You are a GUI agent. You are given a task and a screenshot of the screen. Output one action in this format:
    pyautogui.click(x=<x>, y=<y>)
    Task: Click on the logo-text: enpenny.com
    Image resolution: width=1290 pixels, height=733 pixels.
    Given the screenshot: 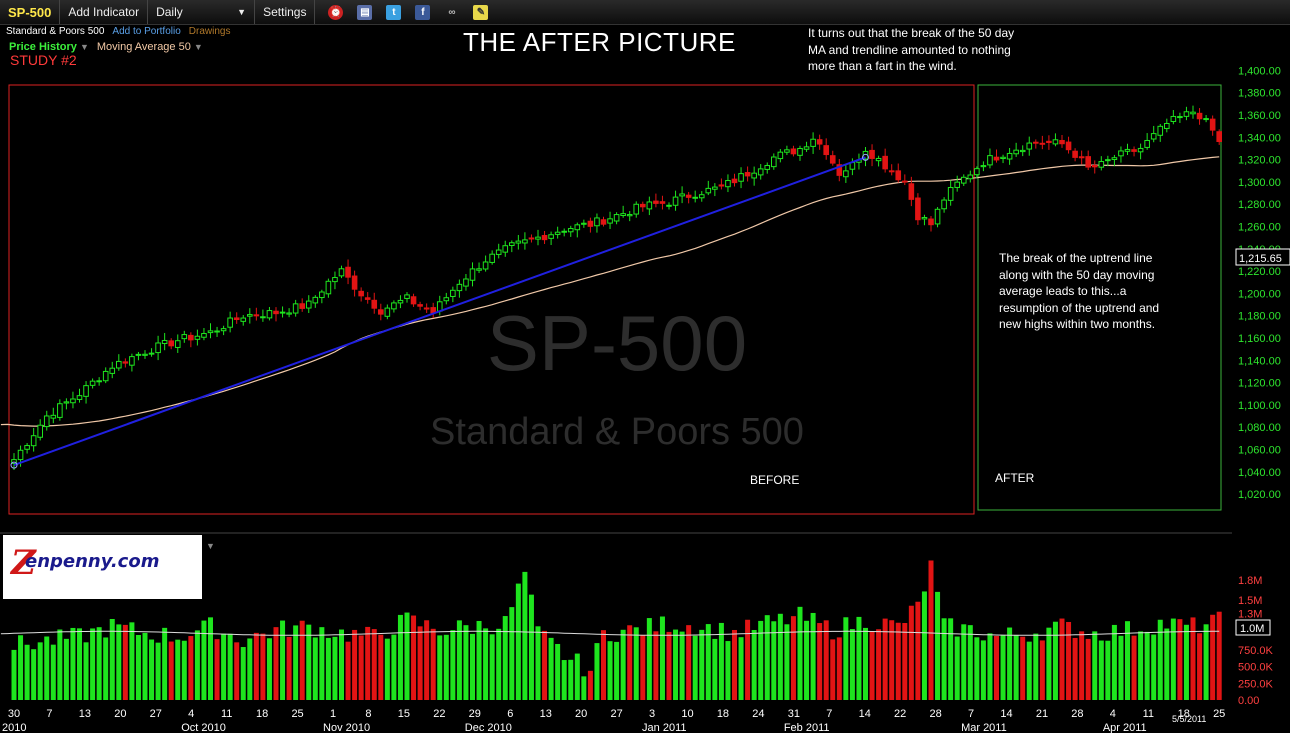 What is the action you would take?
    pyautogui.click(x=92, y=561)
    